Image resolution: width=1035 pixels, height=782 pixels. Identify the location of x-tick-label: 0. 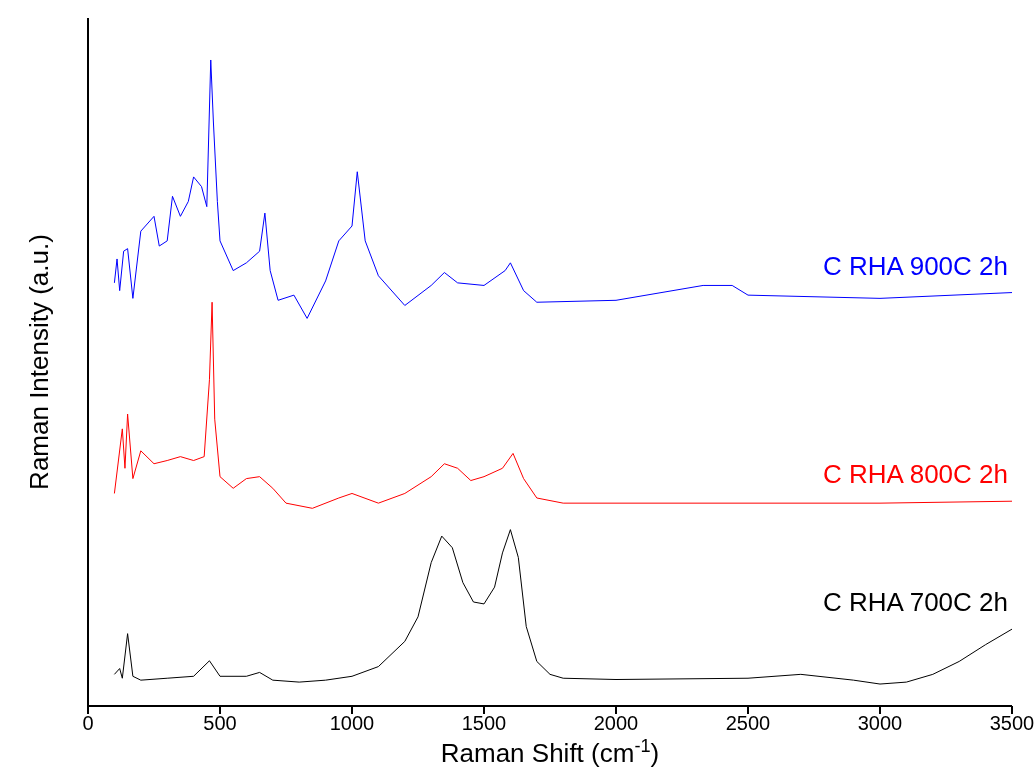
(88, 723).